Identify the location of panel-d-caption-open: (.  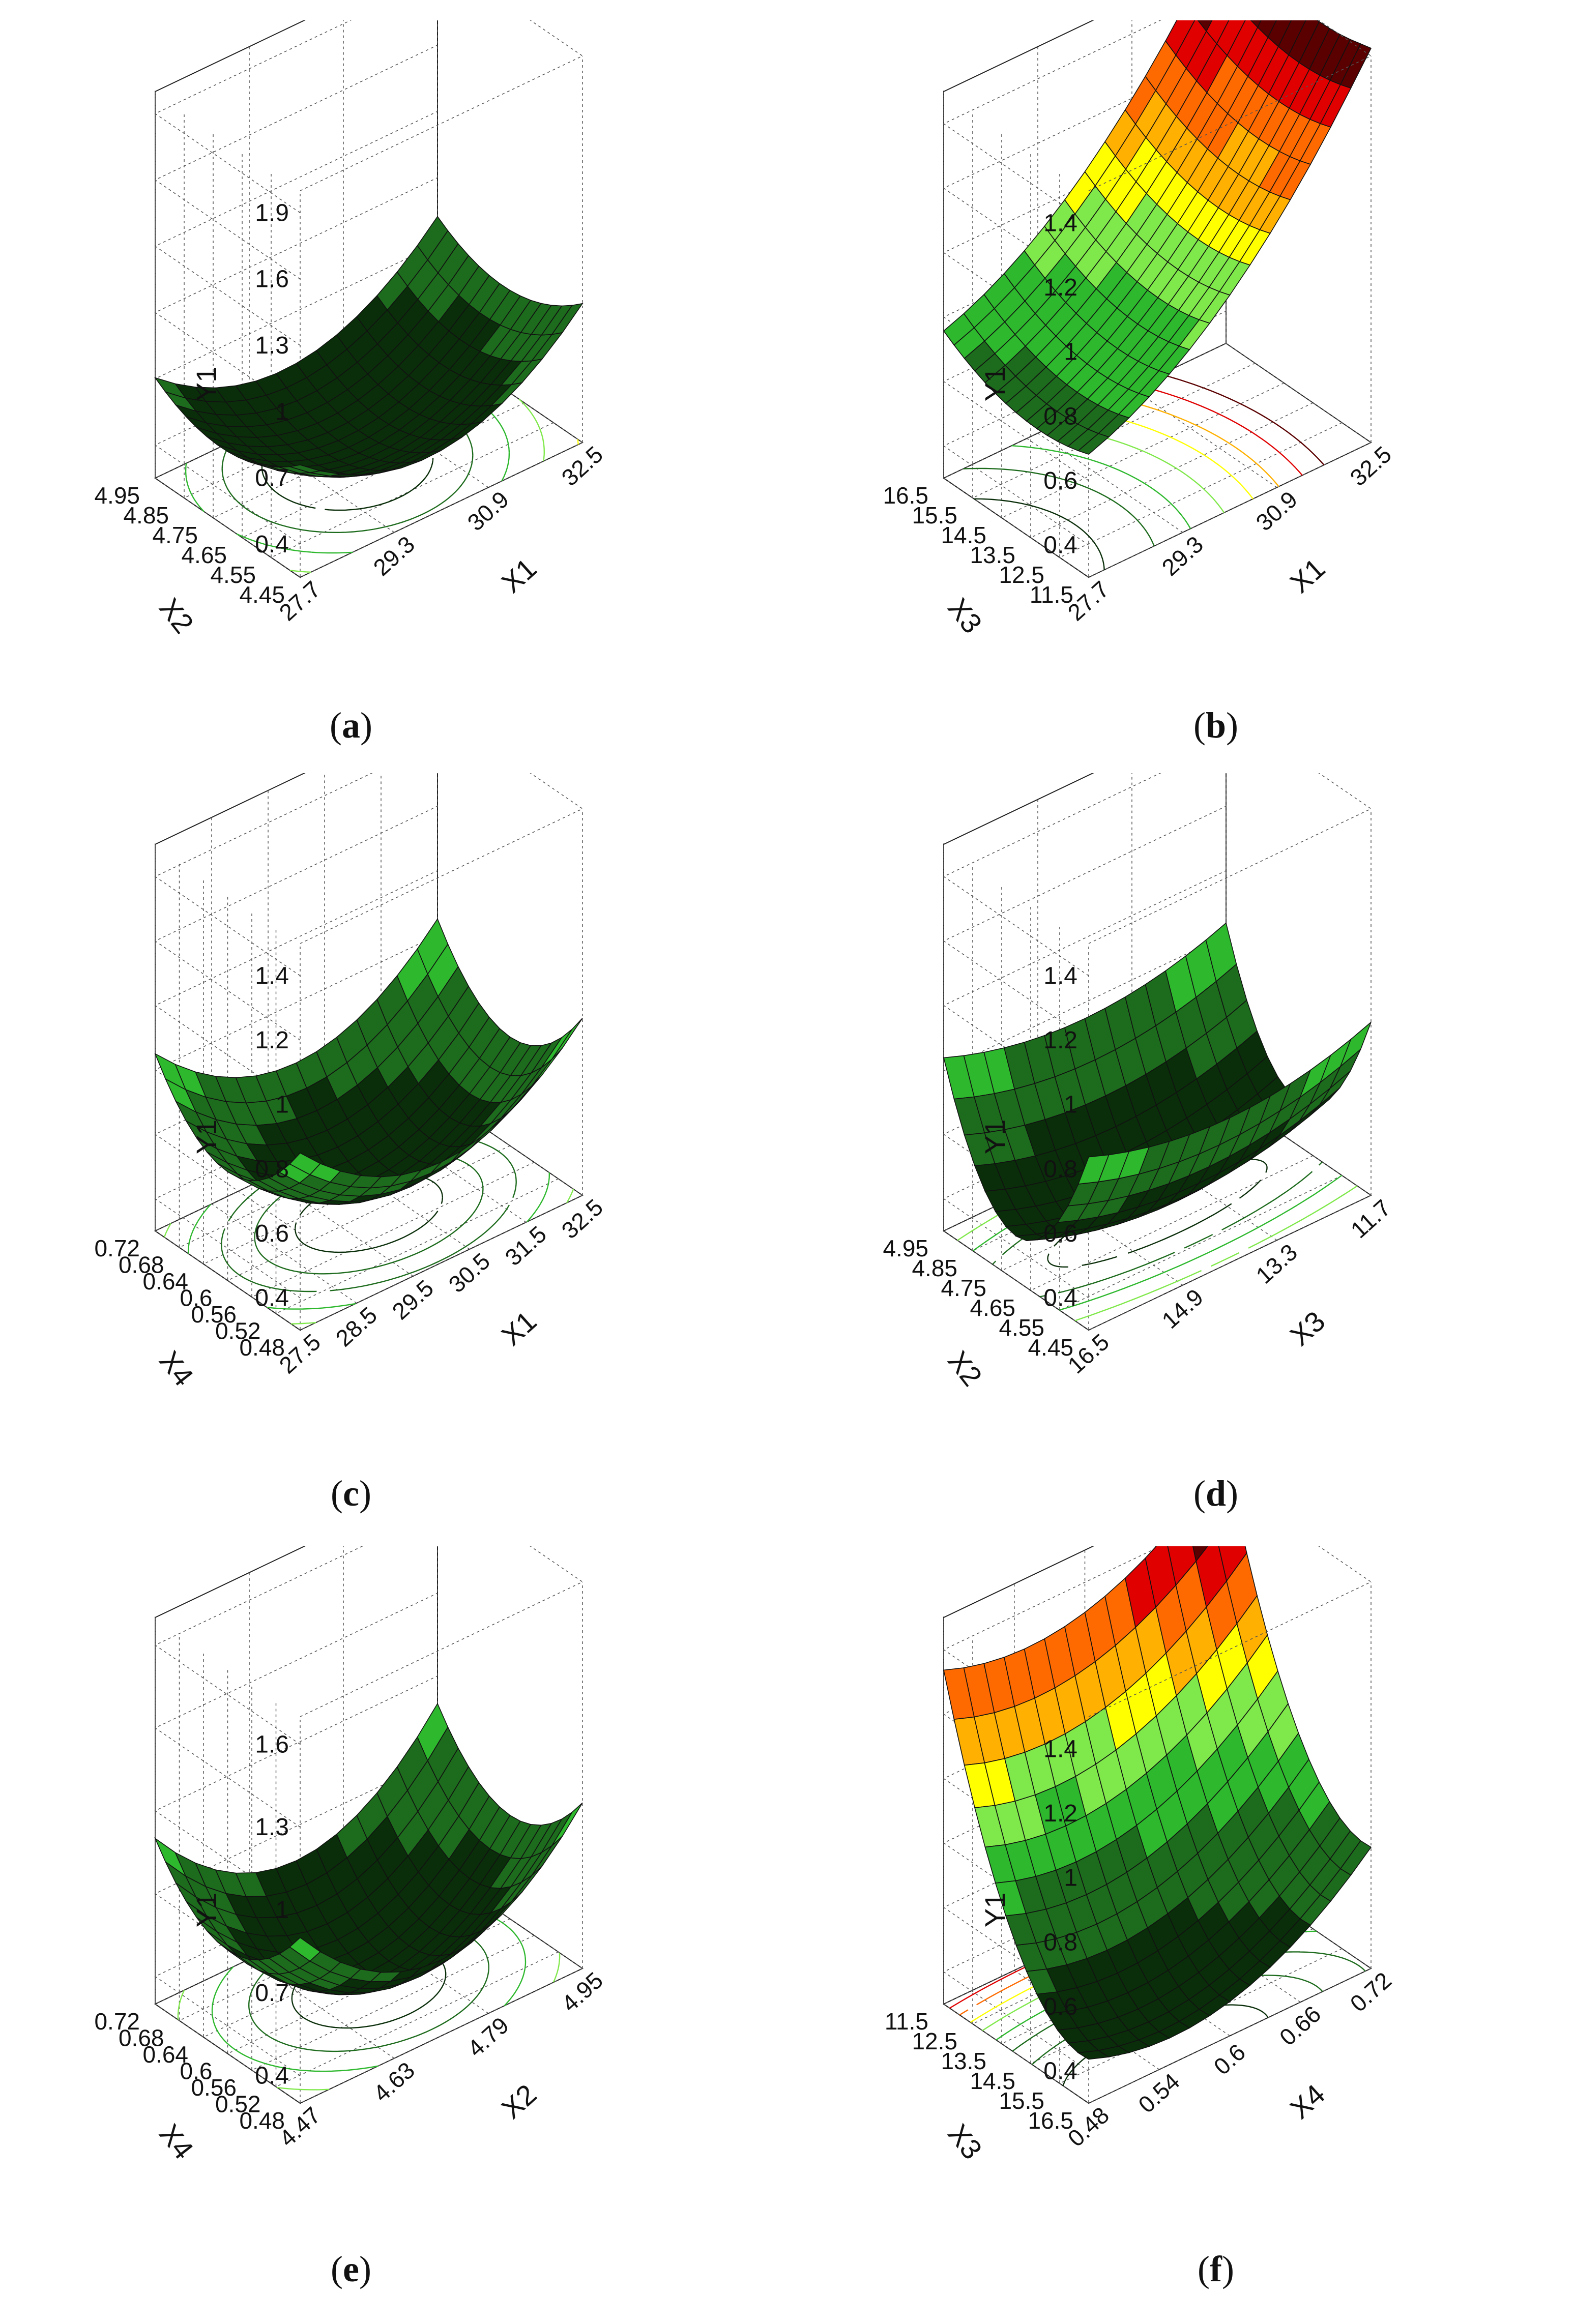
(1199, 1494).